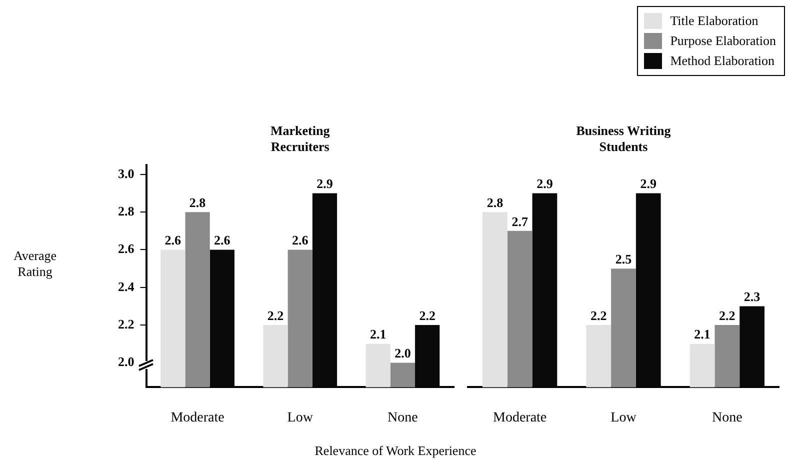 The height and width of the screenshot is (467, 791). What do you see at coordinates (396, 451) in the screenshot?
I see `x-axis-title: Relevance of Work Experience` at bounding box center [396, 451].